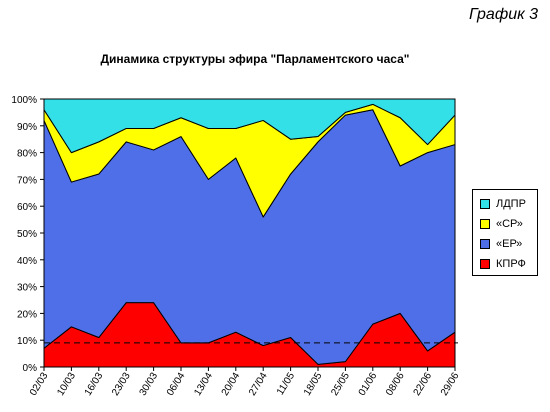  I want to click on x-tick-label-5: 06/04, so click(176, 383).